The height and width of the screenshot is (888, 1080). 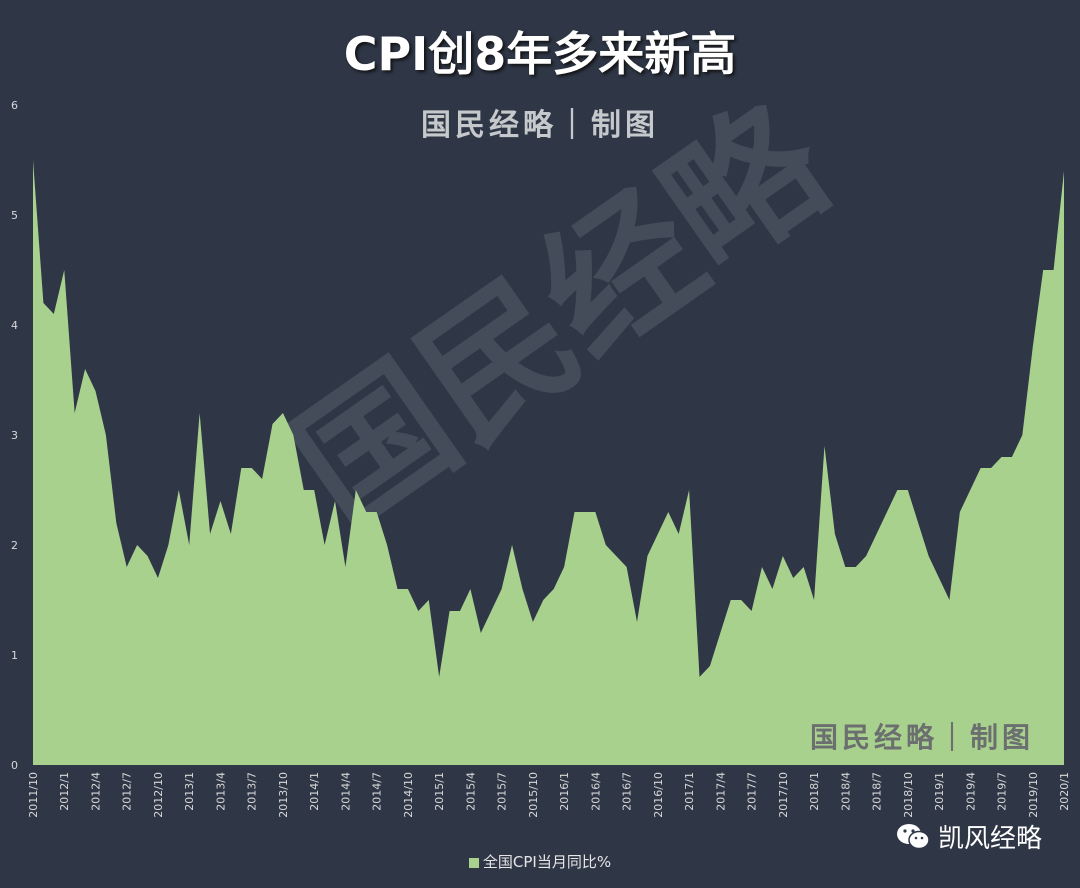 I want to click on x-tick-label: 2011/10, so click(x=33, y=795).